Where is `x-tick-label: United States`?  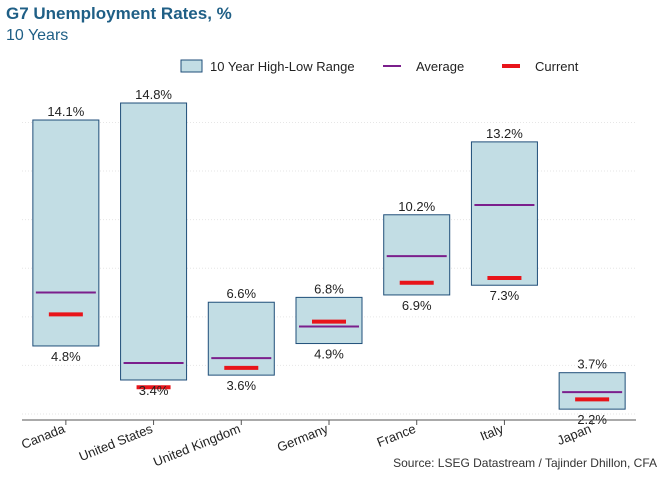
x-tick-label: United States is located at coordinates (116, 442).